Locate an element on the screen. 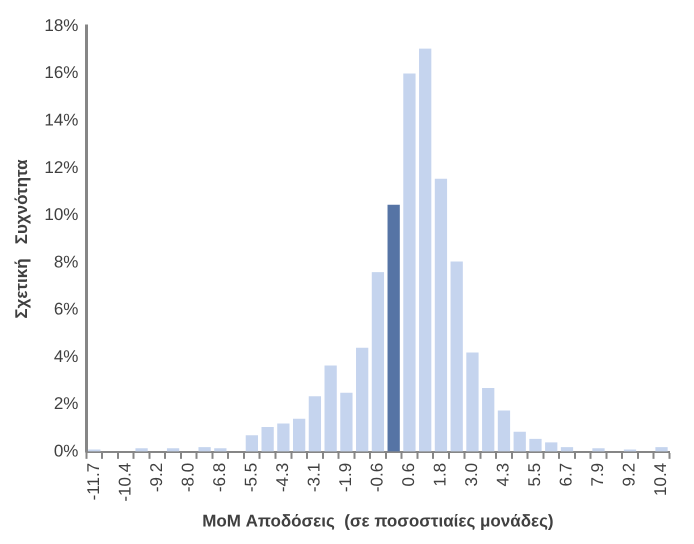 The image size is (694, 544). x-tick-label: 1.8 is located at coordinates (440, 474).